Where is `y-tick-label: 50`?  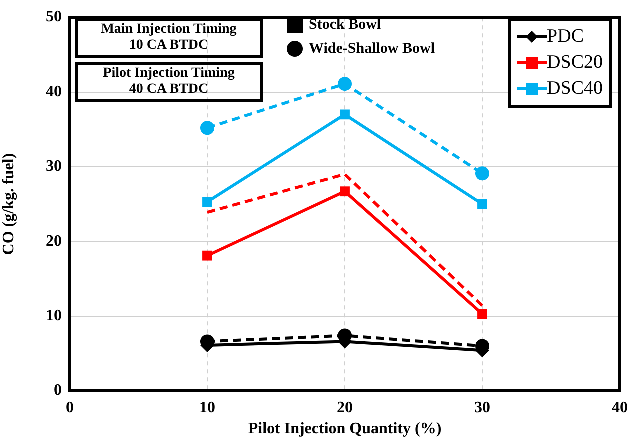
y-tick-label: 50 is located at coordinates (54, 17).